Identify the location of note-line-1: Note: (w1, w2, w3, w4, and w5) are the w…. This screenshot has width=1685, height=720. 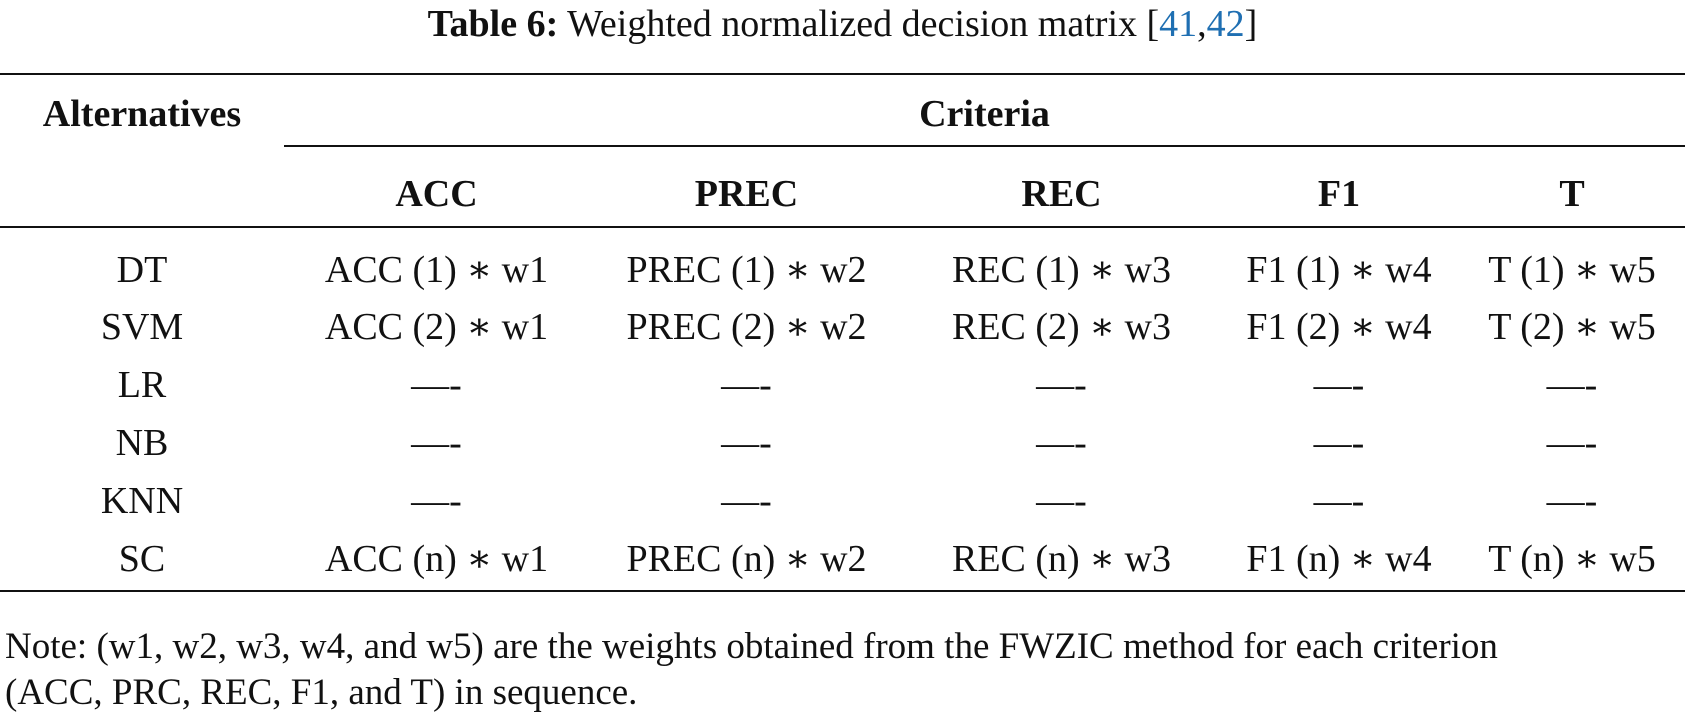
(751, 646).